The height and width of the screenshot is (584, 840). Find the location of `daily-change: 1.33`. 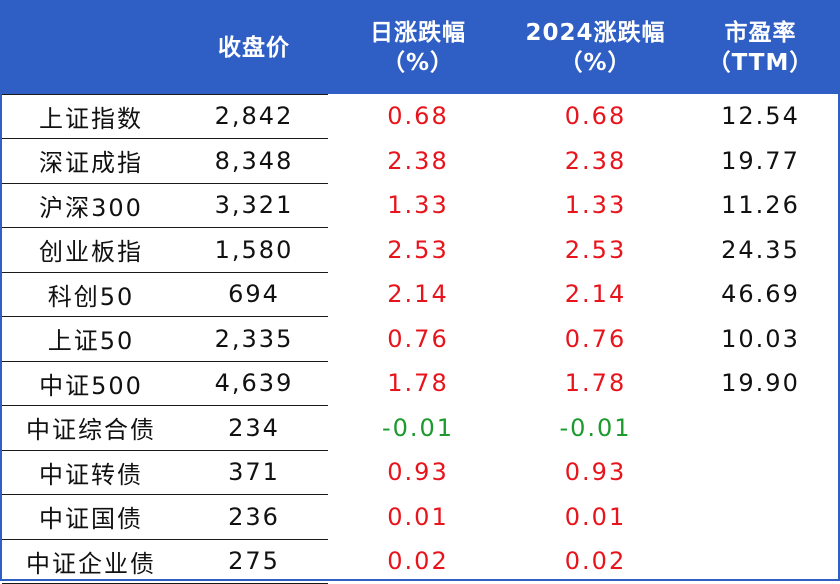

daily-change: 1.33 is located at coordinates (418, 205).